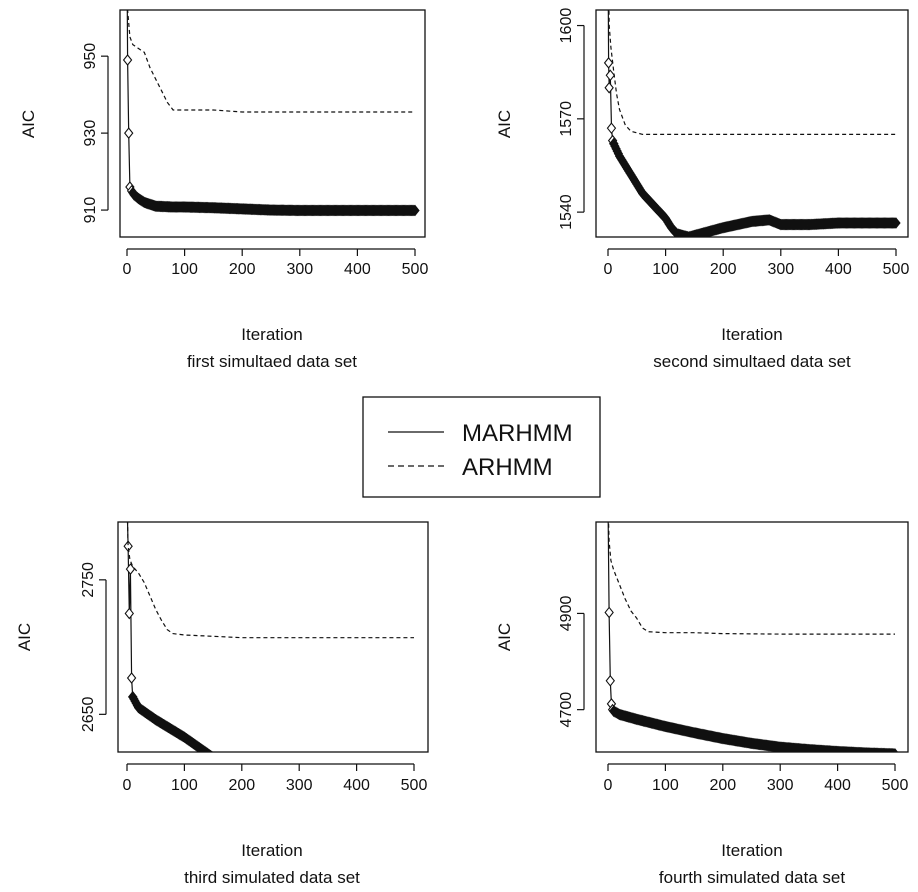 The width and height of the screenshot is (918, 892). I want to click on series-marhmm-line, so click(270, 111).